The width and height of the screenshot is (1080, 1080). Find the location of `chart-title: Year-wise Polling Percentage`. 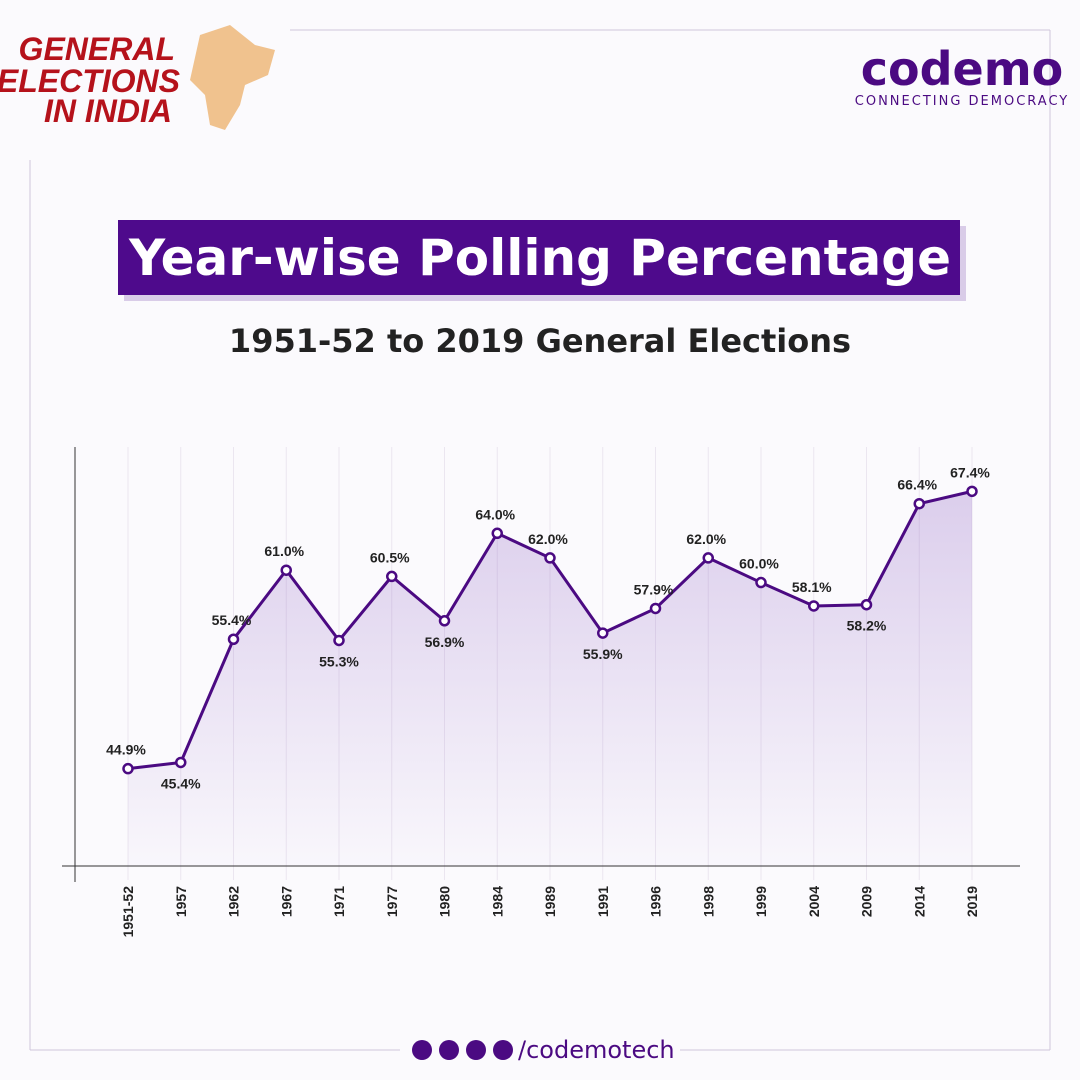

chart-title: Year-wise Polling Percentage is located at coordinates (539, 258).